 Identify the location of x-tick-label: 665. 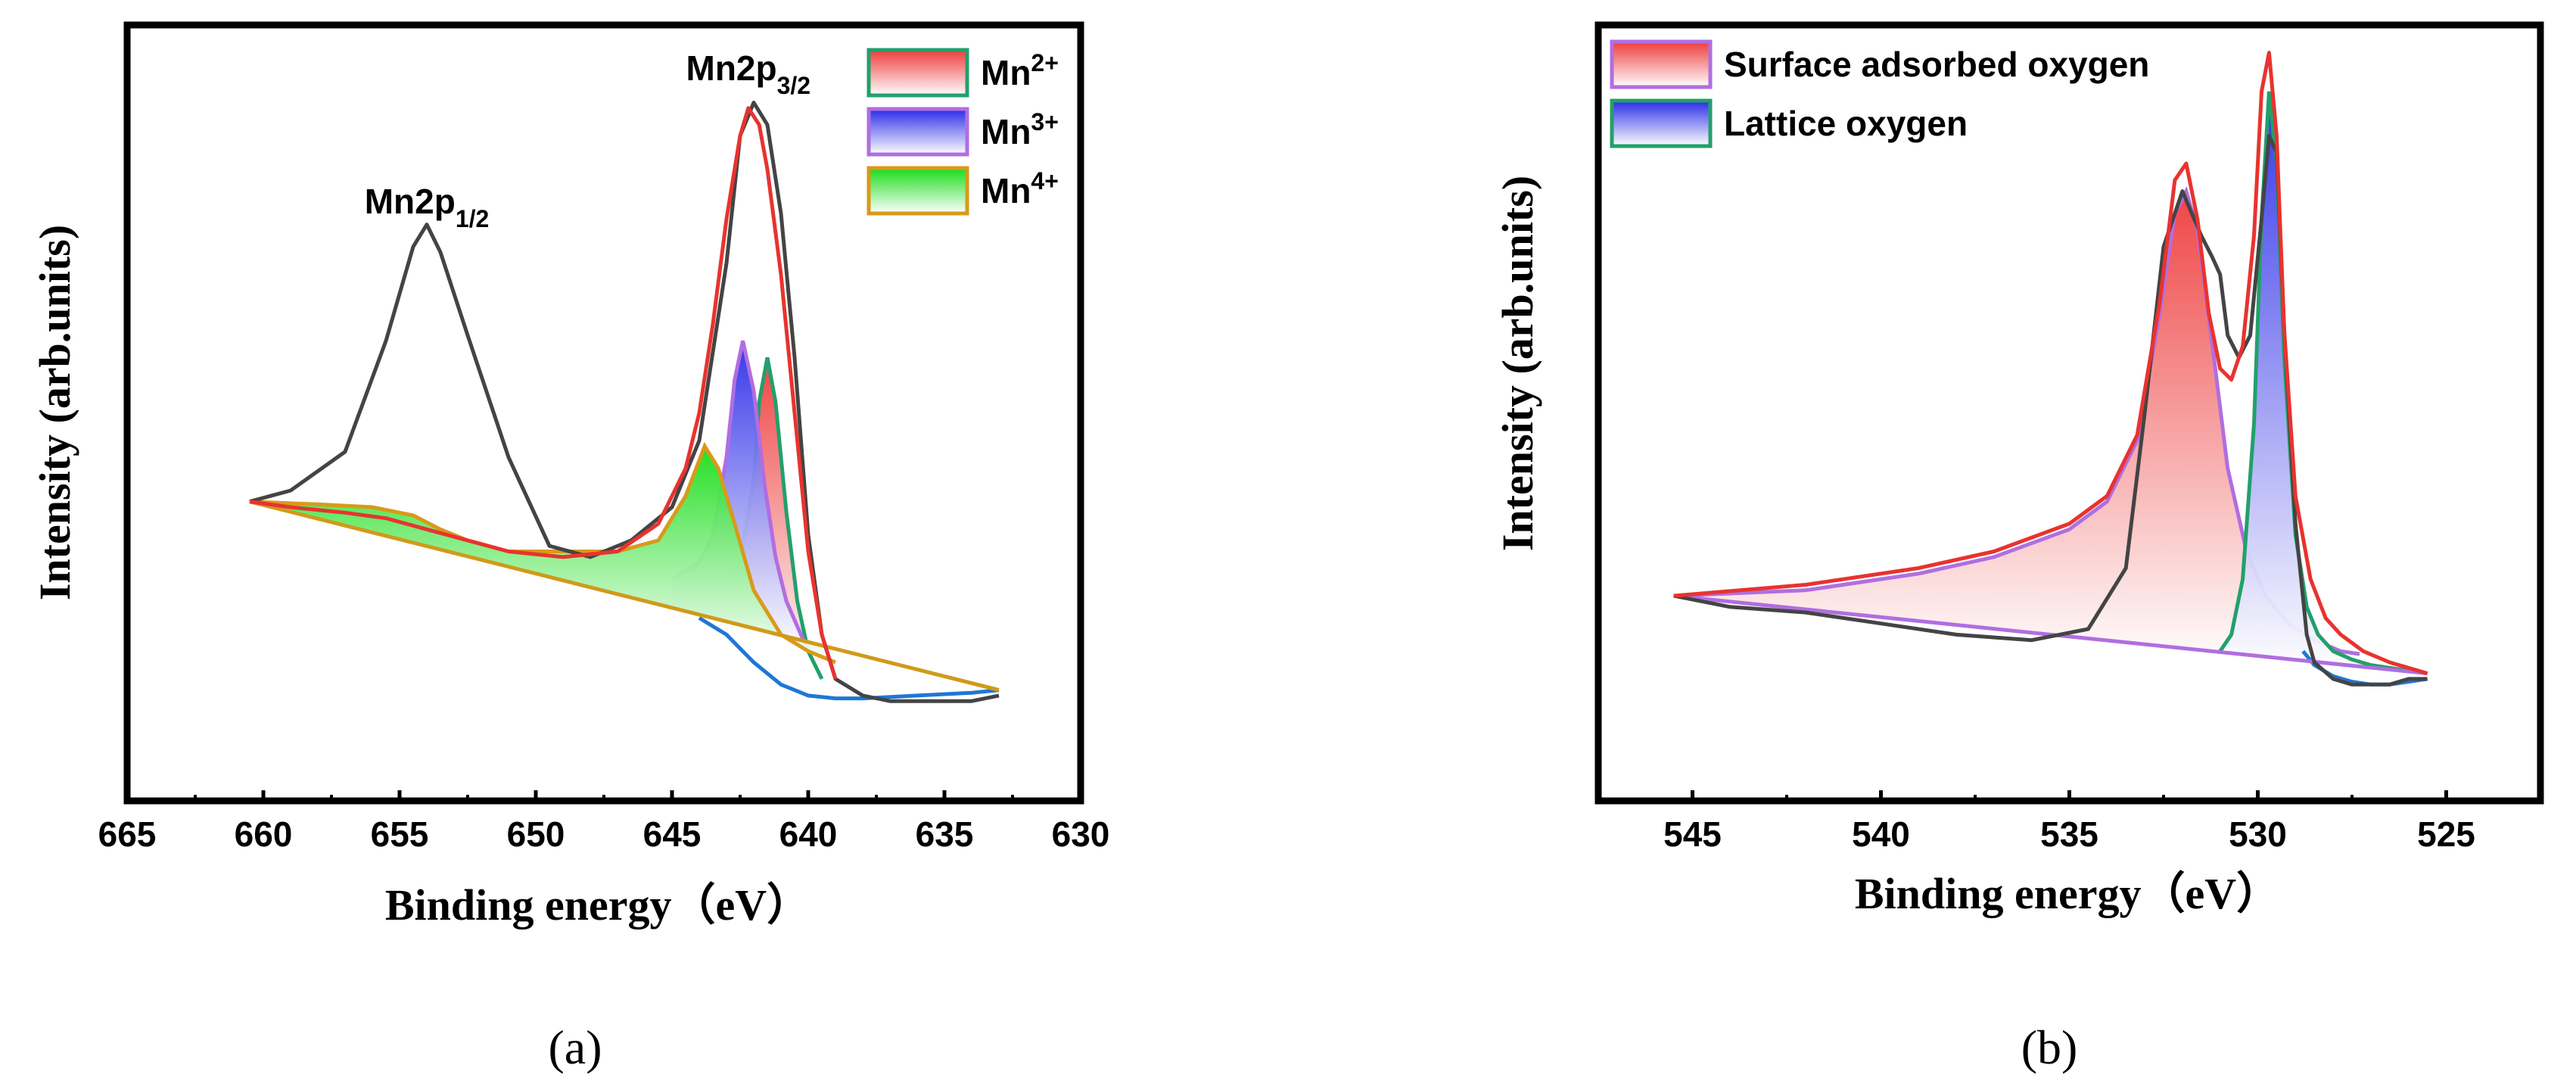
(128, 834).